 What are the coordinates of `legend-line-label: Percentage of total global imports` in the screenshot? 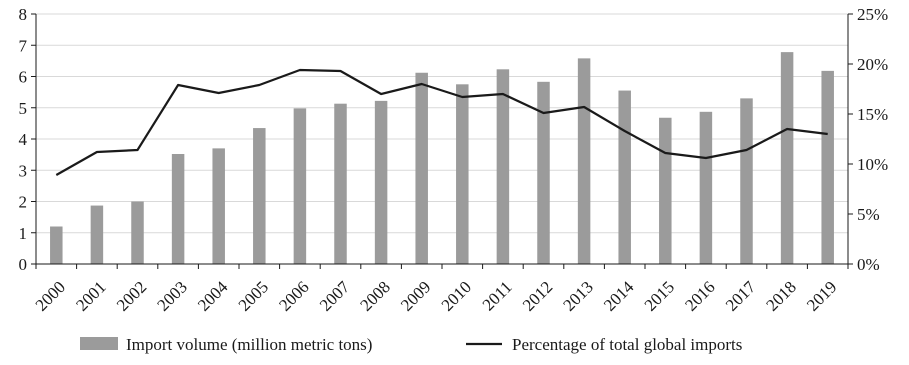 It's located at (627, 344).